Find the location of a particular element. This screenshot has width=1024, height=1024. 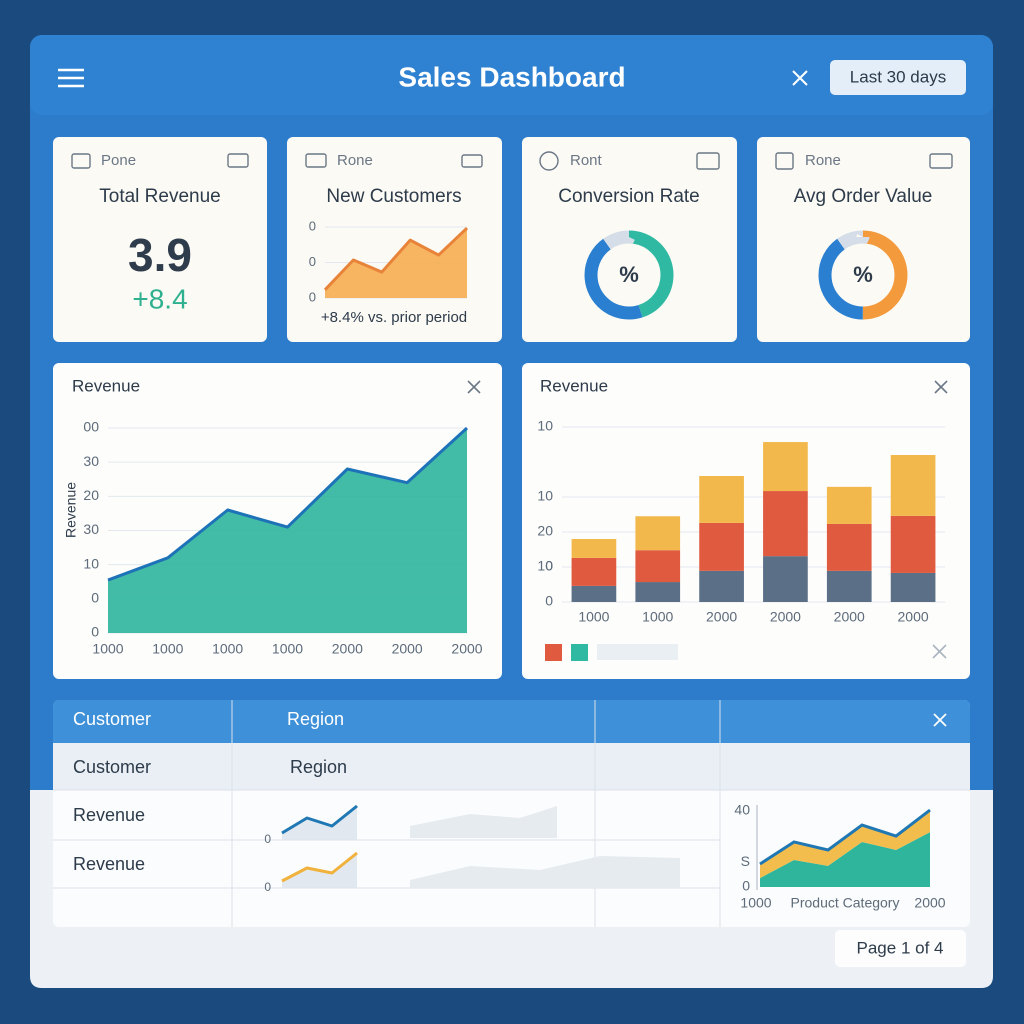

range-button is located at coordinates (898, 77).